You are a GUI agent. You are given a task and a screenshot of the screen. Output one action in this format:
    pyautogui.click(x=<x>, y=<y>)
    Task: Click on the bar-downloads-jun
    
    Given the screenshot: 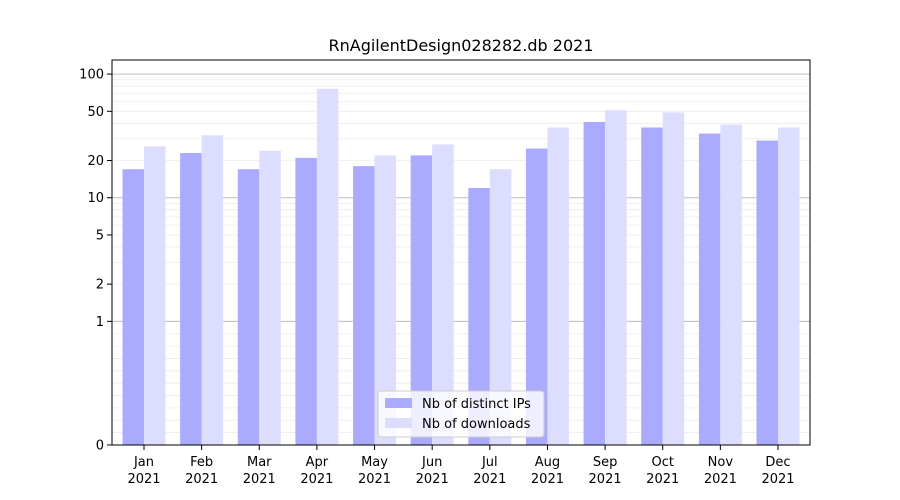 What is the action you would take?
    pyautogui.click(x=443, y=294)
    